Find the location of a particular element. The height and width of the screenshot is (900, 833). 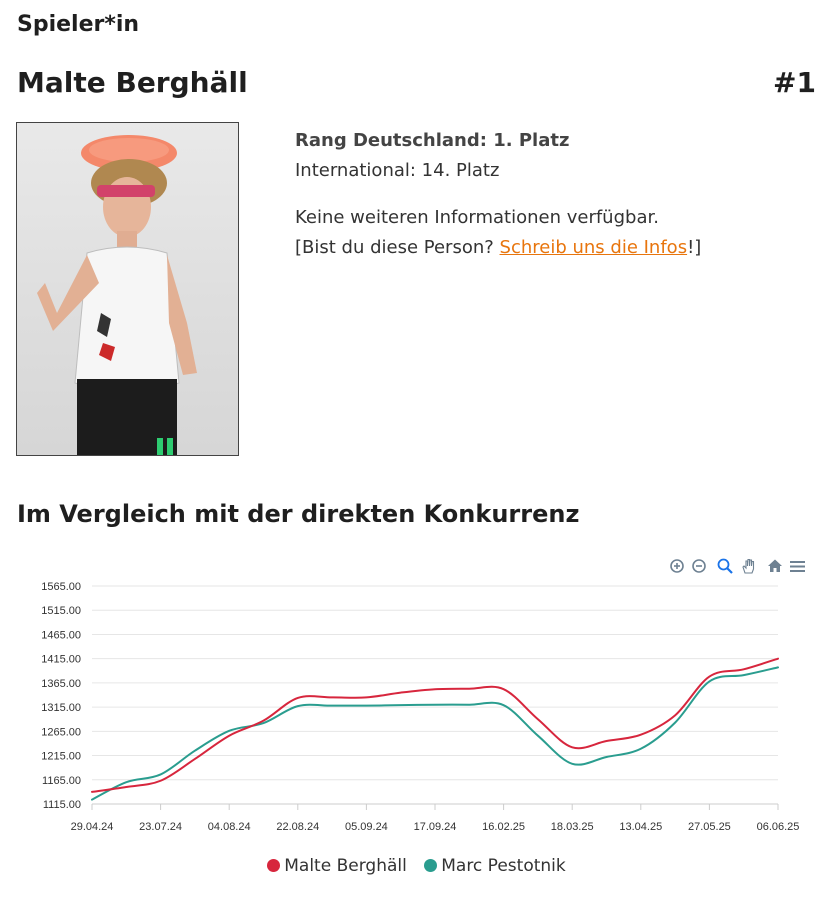

comparison-title: Im Vergleich mit der direkten Konkurrenz is located at coordinates (298, 514).